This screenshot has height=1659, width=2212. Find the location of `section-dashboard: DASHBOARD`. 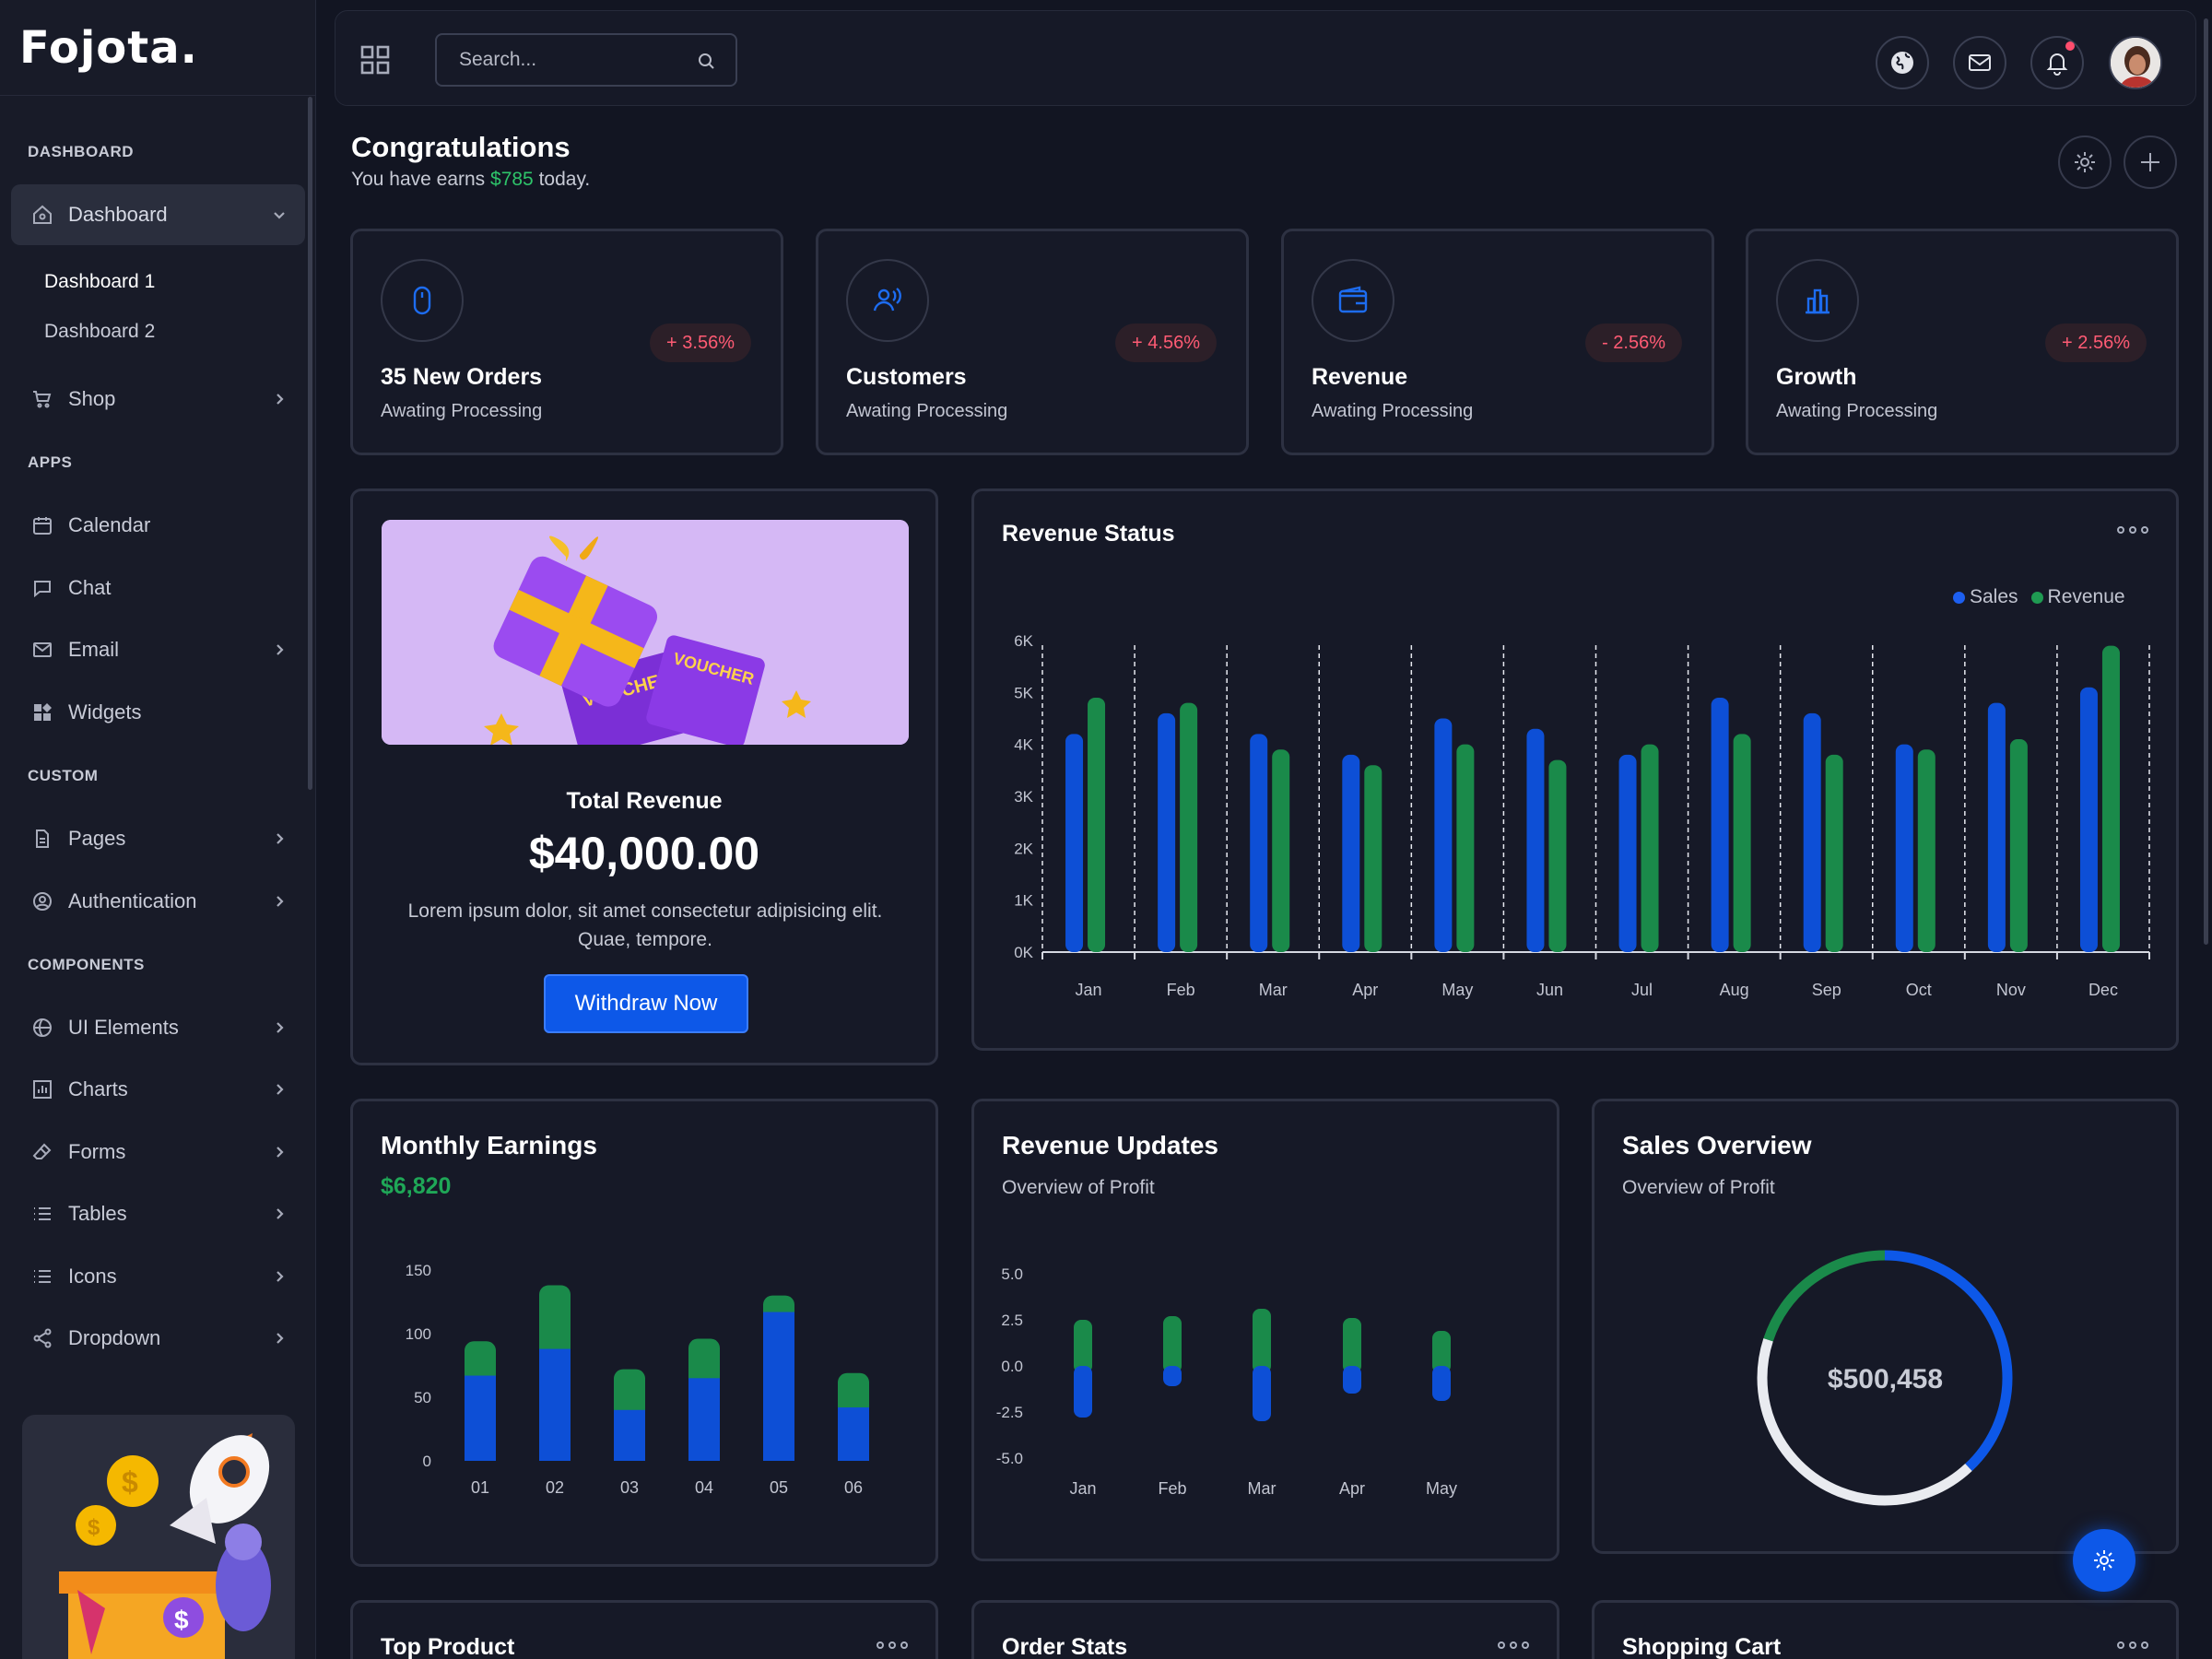

section-dashboard: DASHBOARD is located at coordinates (81, 151).